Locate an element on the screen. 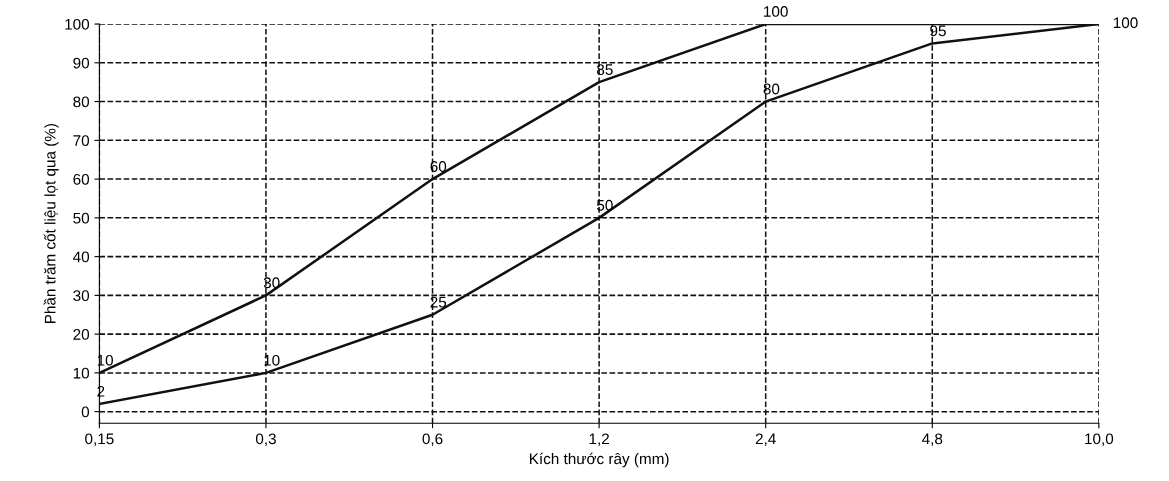 This screenshot has height=481, width=1169. y-tick-label: 90 is located at coordinates (81, 63).